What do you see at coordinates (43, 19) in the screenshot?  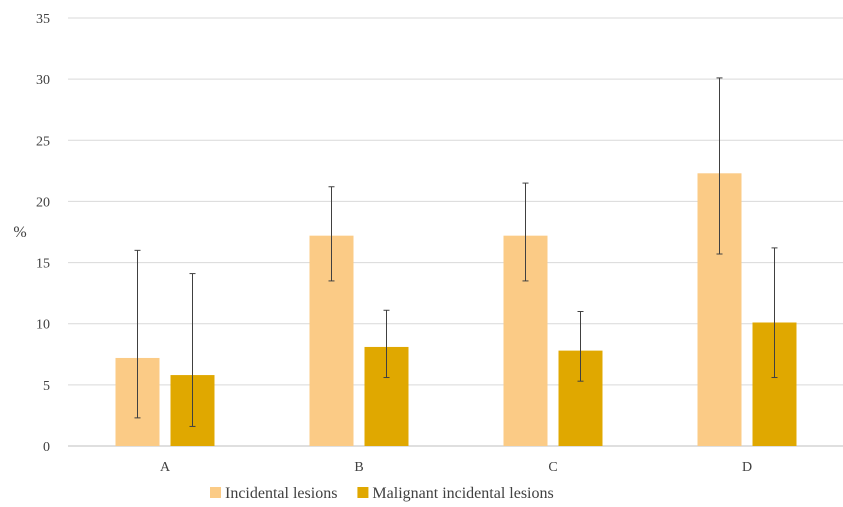 I see `y-tick-label: 35` at bounding box center [43, 19].